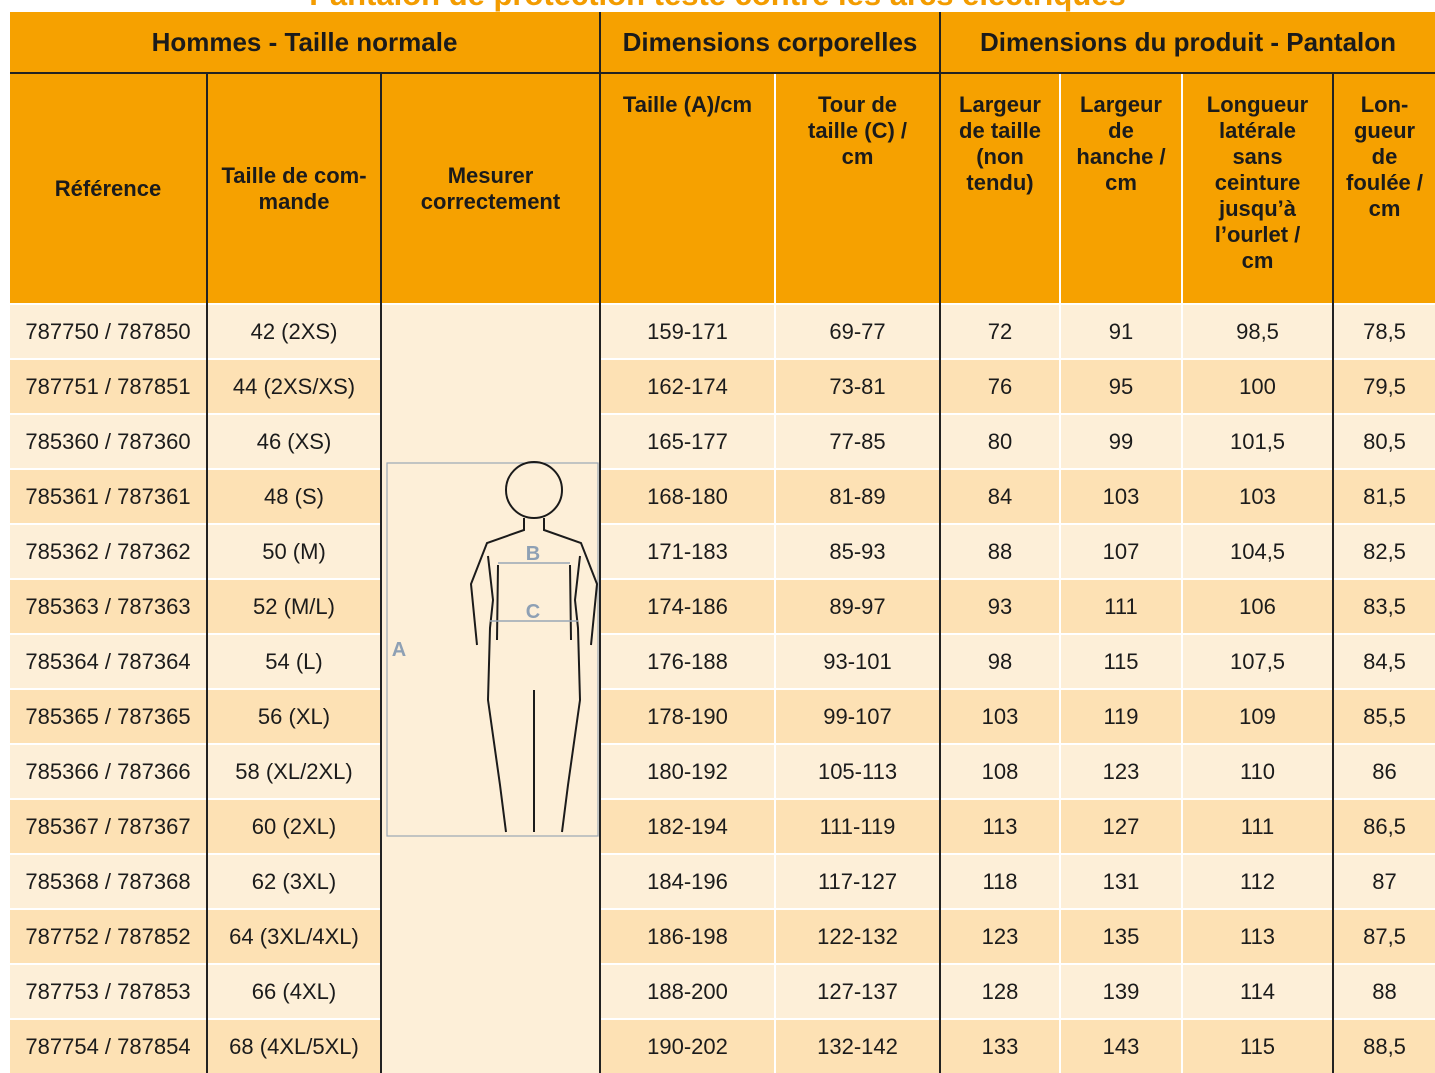  Describe the element at coordinates (108, 881) in the screenshot. I see `table-cell: 785368 / 787368` at that location.